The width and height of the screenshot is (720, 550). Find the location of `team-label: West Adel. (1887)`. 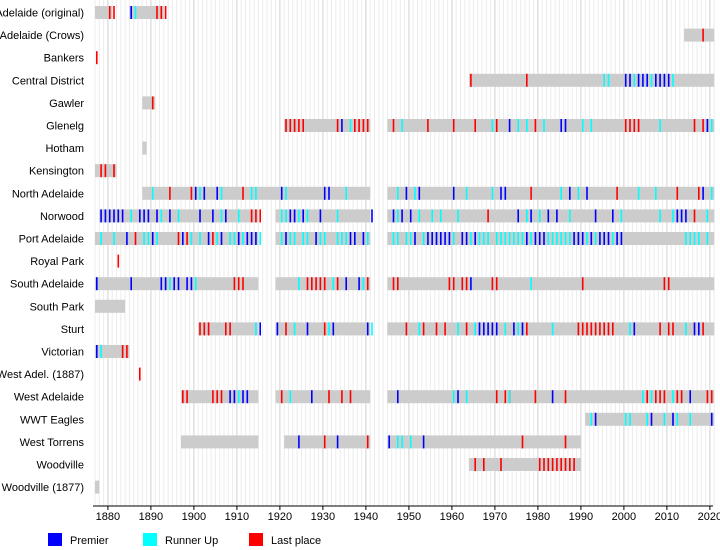

team-label: West Adel. (1887) is located at coordinates (42, 375).